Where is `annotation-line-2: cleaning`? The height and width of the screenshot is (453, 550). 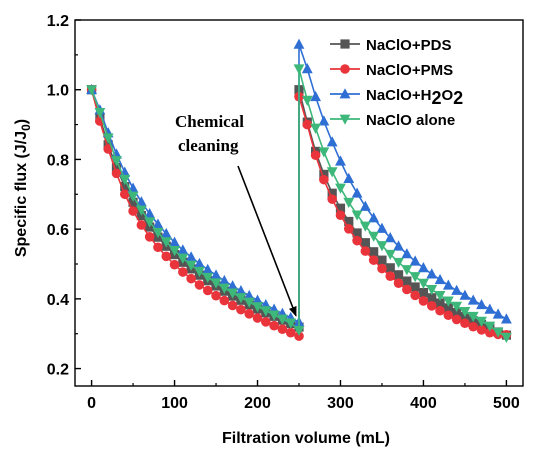
annotation-line-2: cleaning is located at coordinates (208, 145).